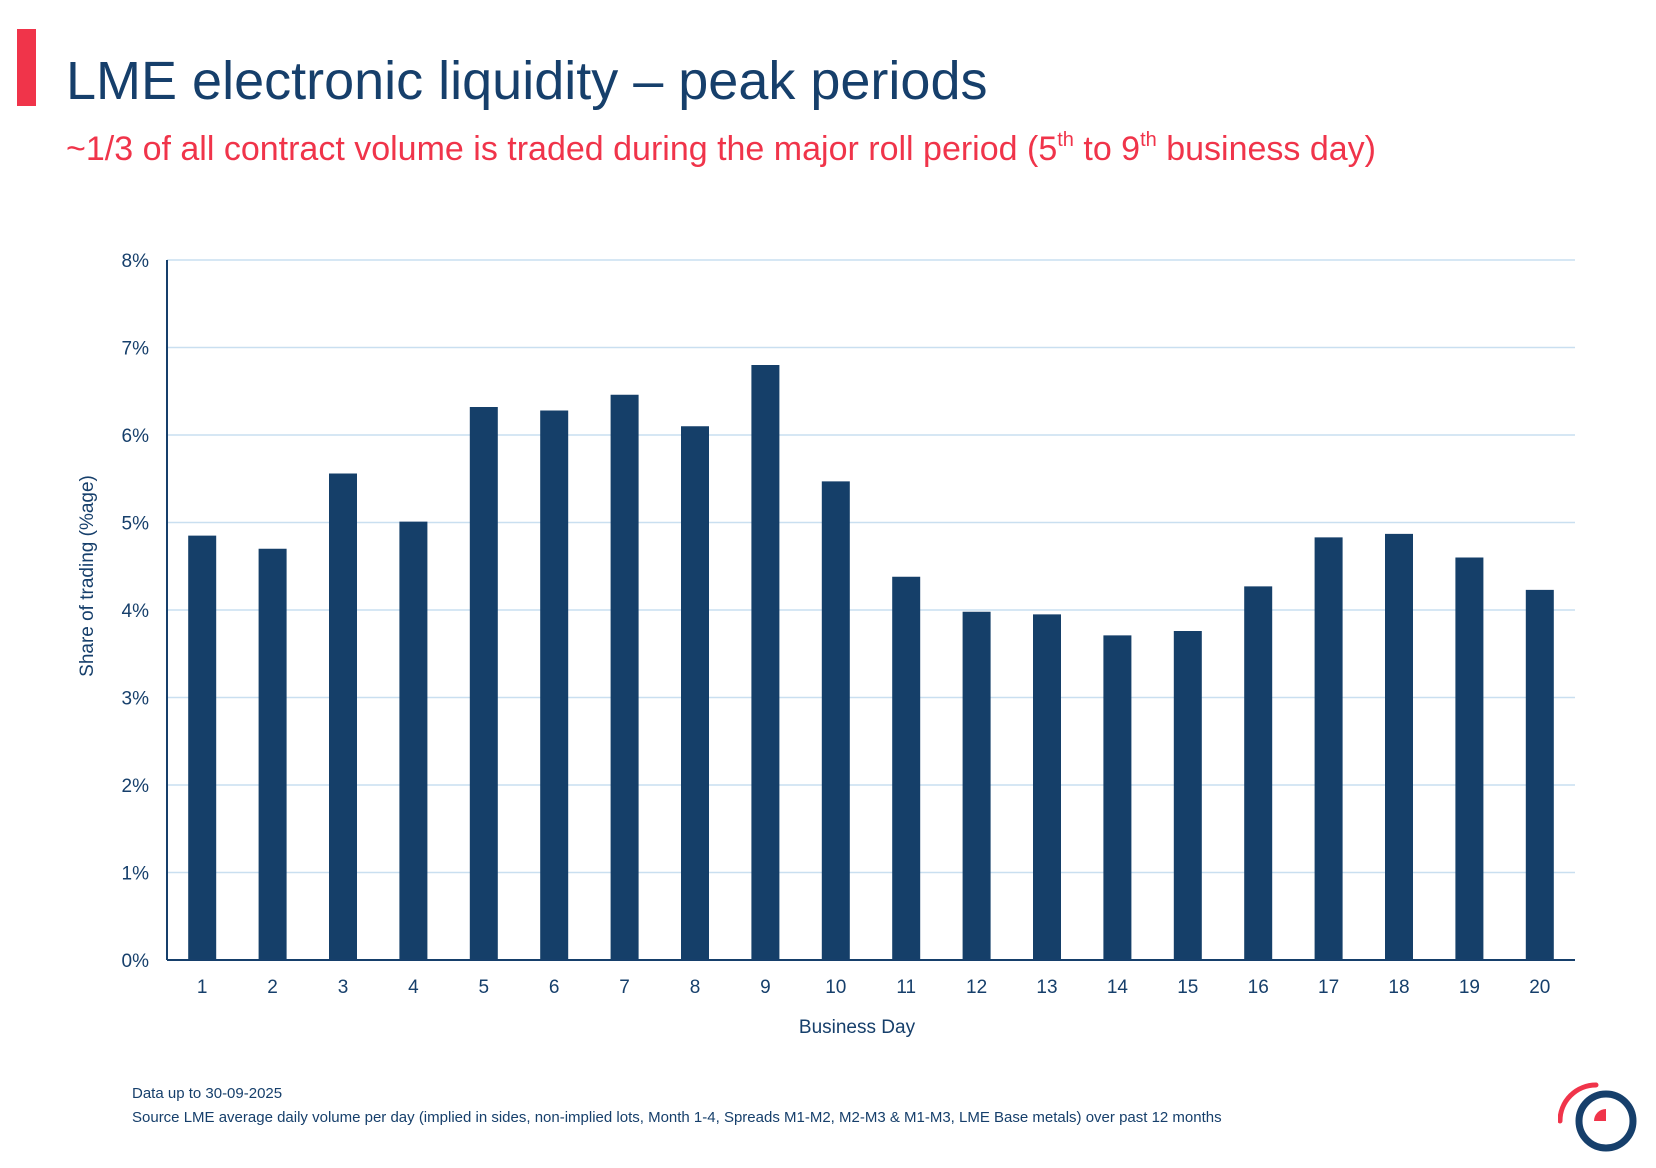 The width and height of the screenshot is (1656, 1168). Describe the element at coordinates (765, 987) in the screenshot. I see `x-tick-label: 9` at that location.